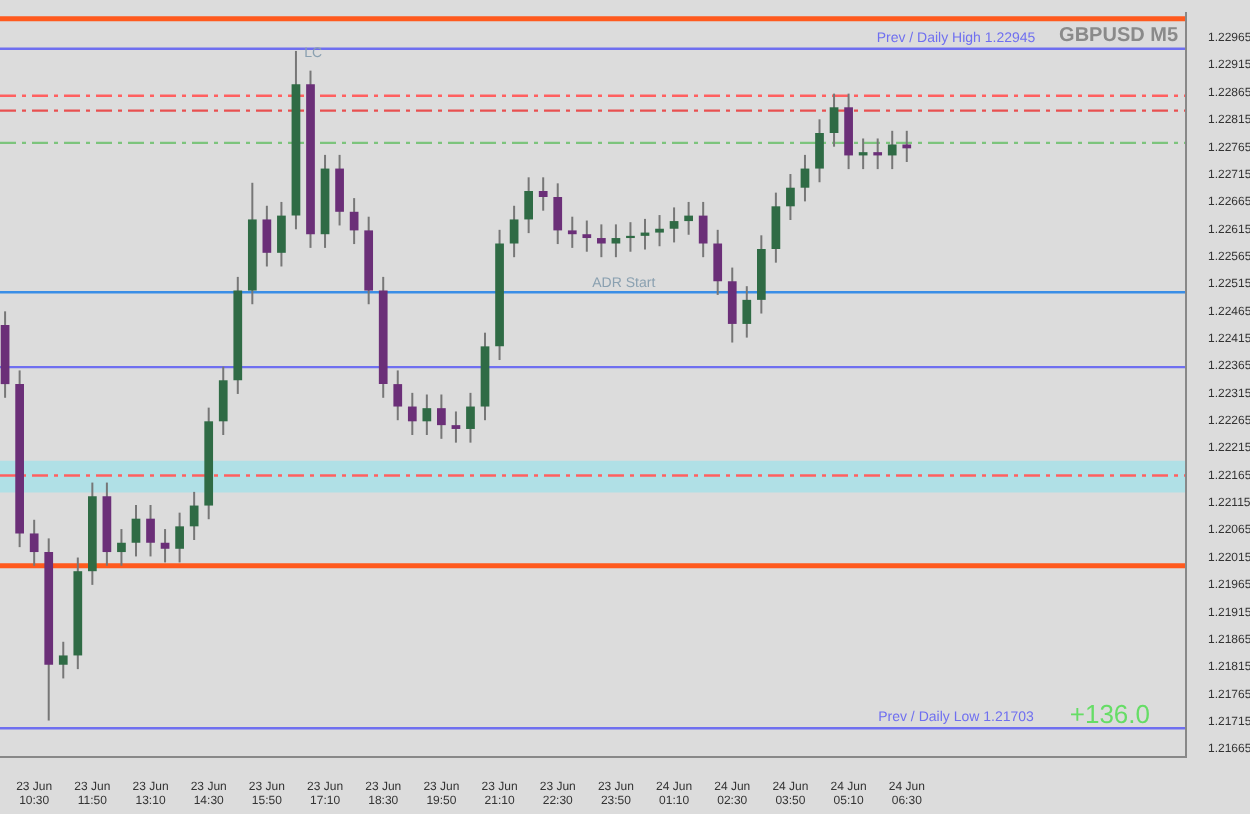  Describe the element at coordinates (1119, 35) in the screenshot. I see `text: GBPUSD M5` at that location.